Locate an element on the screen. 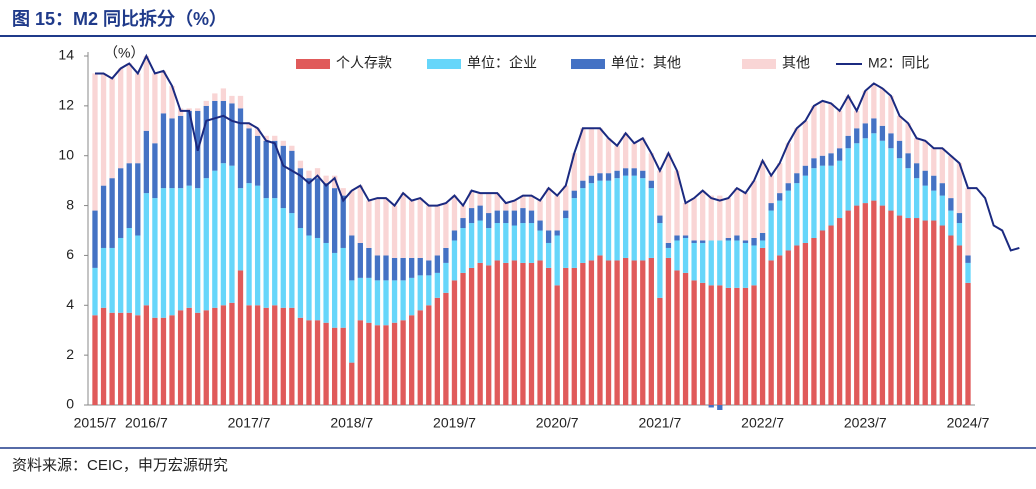 The height and width of the screenshot is (489, 1036). x-tick-label: 2024/7 is located at coordinates (968, 423).